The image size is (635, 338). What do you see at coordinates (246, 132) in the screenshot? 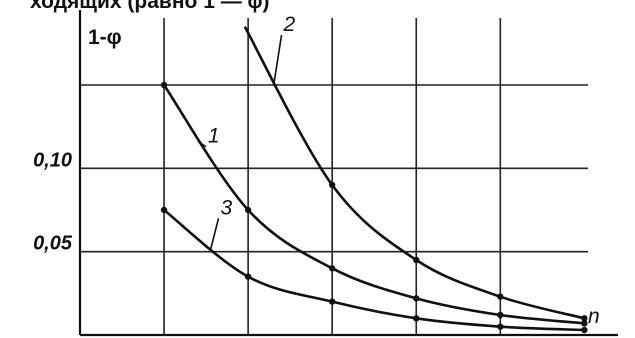
I see `labels: 1 2 3` at bounding box center [246, 132].